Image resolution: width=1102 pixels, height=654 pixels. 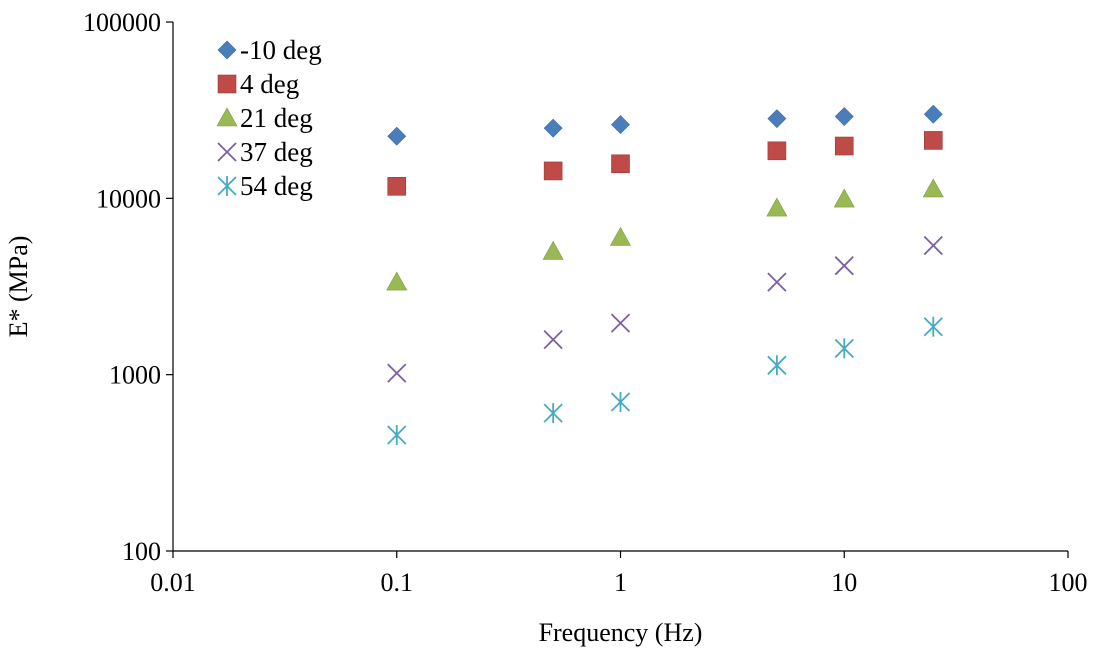 I want to click on y-axis-title: E* (MPa), so click(x=18, y=287).